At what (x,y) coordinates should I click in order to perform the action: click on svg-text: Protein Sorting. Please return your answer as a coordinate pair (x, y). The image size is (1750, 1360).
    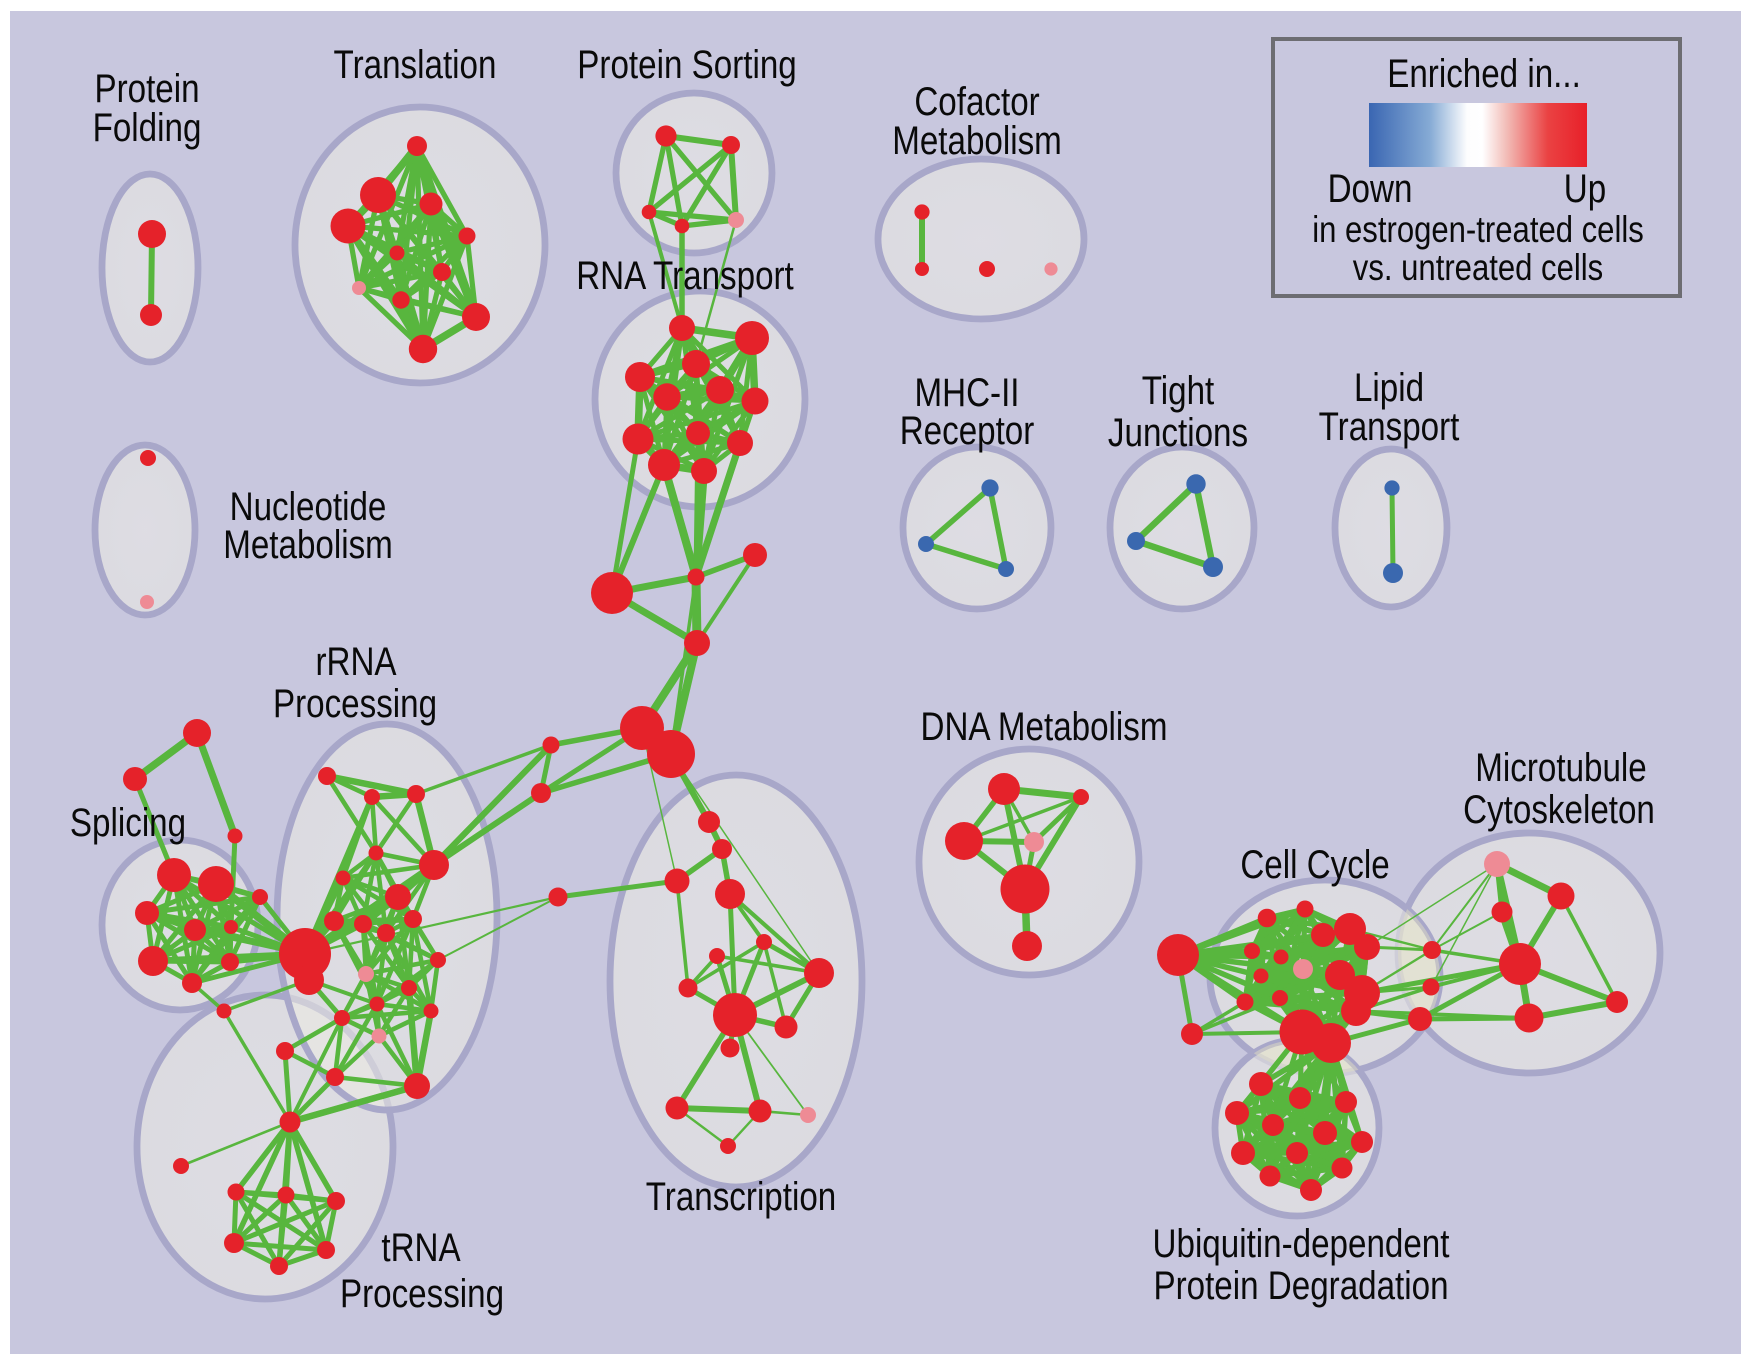
    Looking at the image, I should click on (686, 64).